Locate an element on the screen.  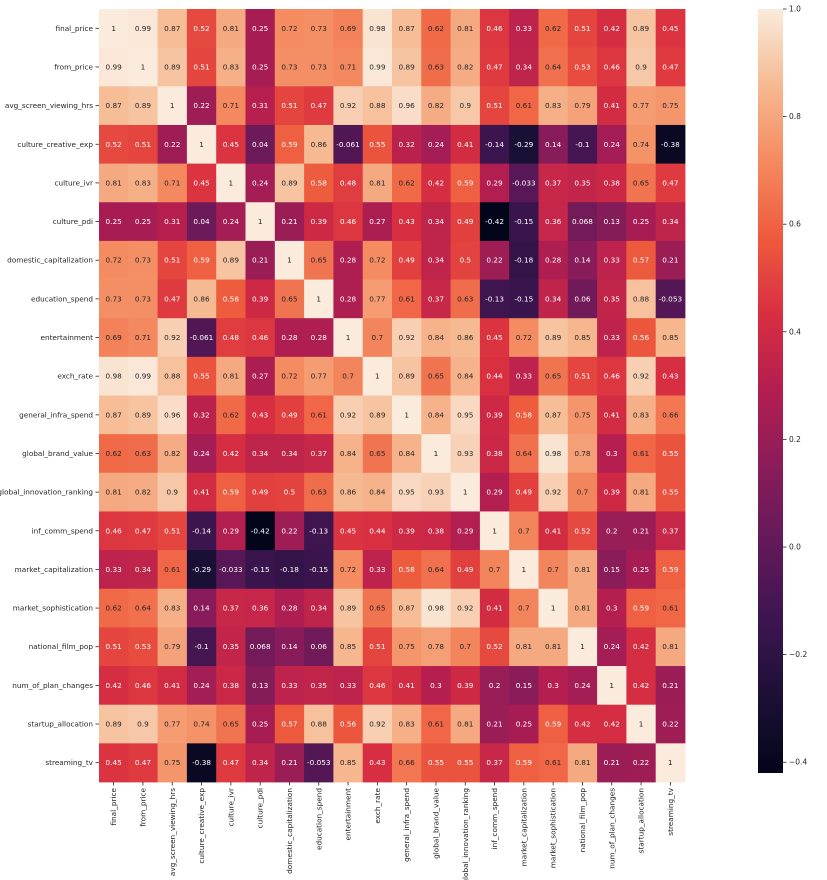
cell-value-label: 0.88 is located at coordinates (319, 724).